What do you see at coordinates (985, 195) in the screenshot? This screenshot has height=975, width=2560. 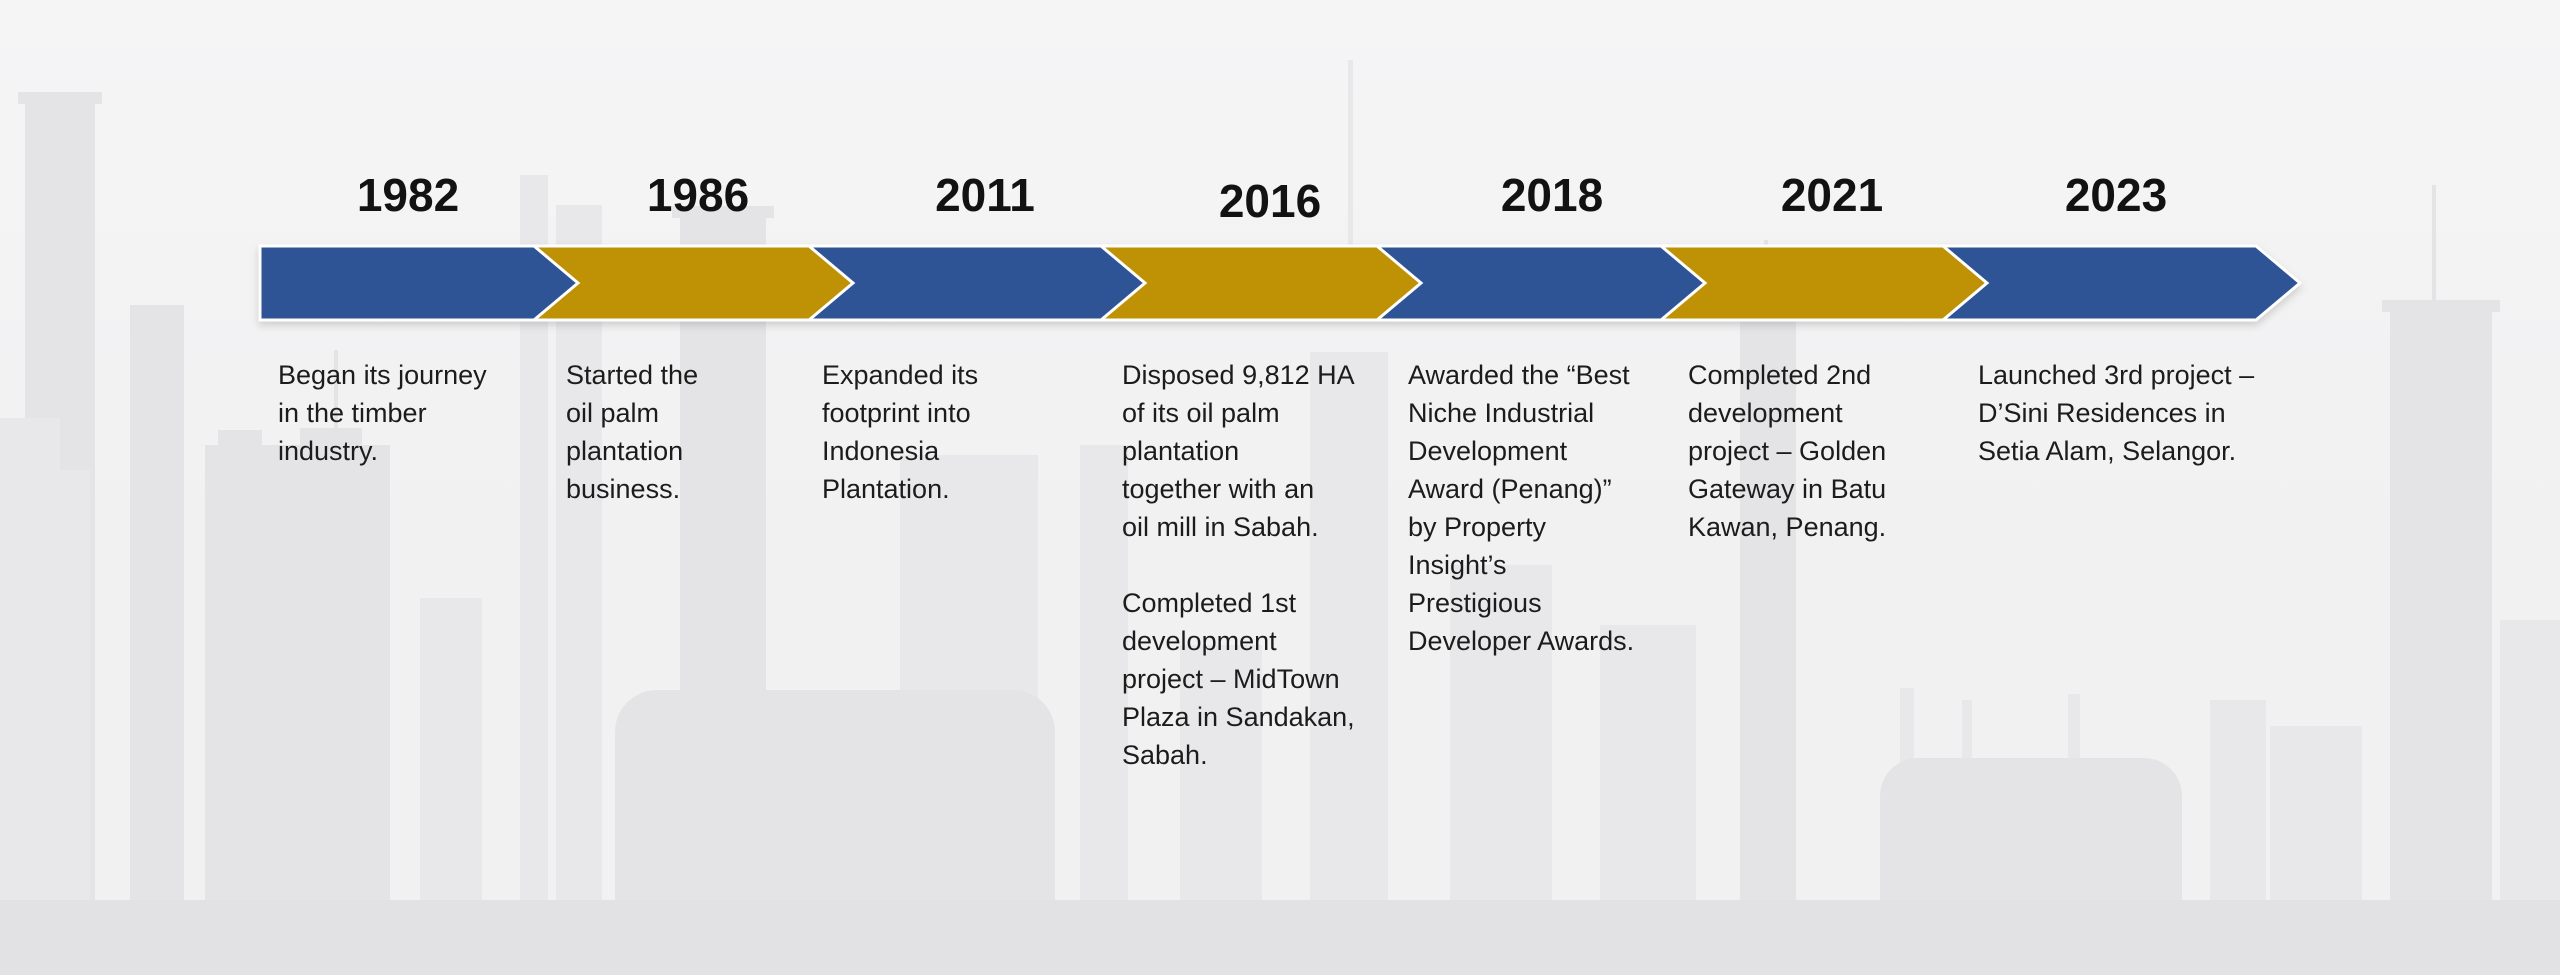 I see `year-label-2011: 2011` at bounding box center [985, 195].